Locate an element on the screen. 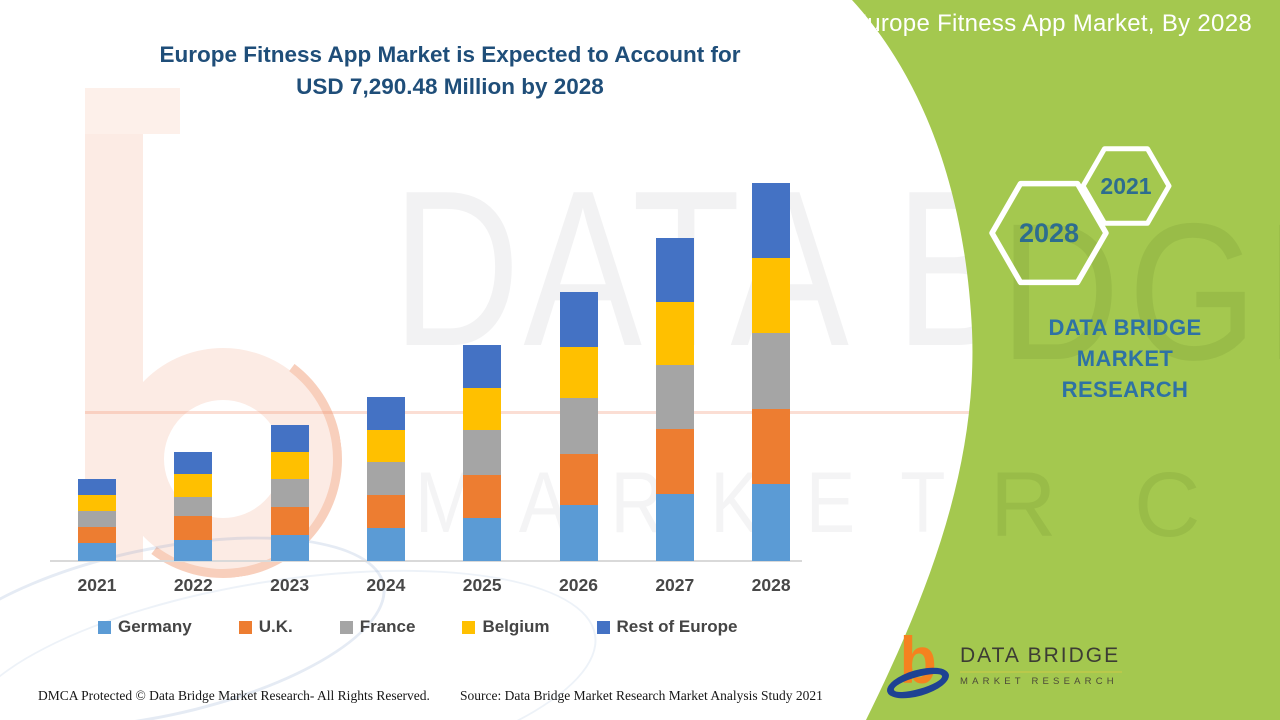 The width and height of the screenshot is (1280, 720). legend-label: U.K. is located at coordinates (275, 626).